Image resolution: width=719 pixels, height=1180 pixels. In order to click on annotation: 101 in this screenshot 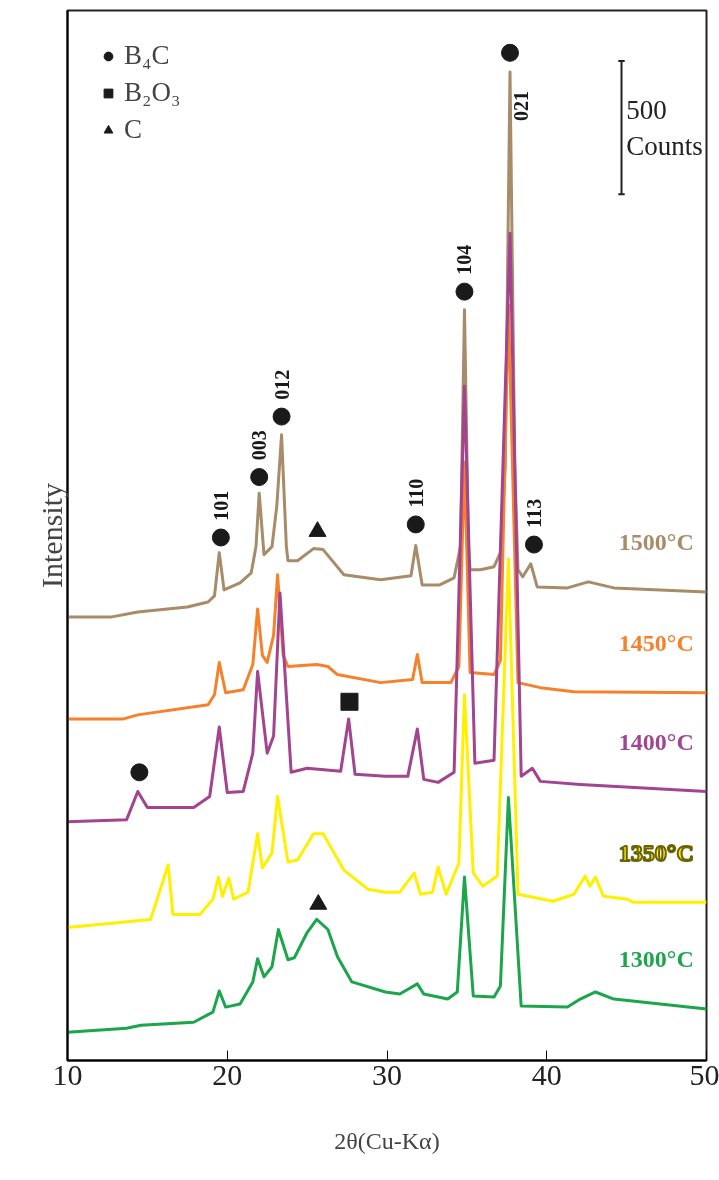, I will do `click(220, 505)`.